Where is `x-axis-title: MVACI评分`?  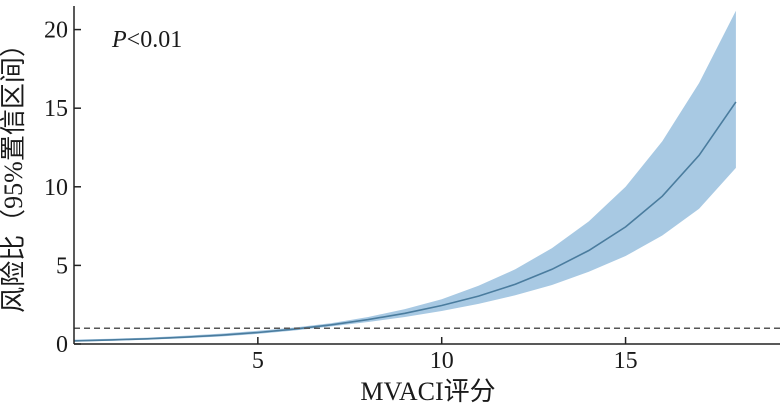 x-axis-title: MVACI评分 is located at coordinates (427, 391).